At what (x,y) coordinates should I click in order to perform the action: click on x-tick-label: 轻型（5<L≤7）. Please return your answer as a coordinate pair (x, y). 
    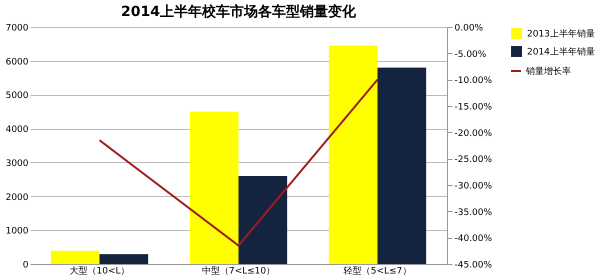
    Looking at the image, I should click on (378, 271).